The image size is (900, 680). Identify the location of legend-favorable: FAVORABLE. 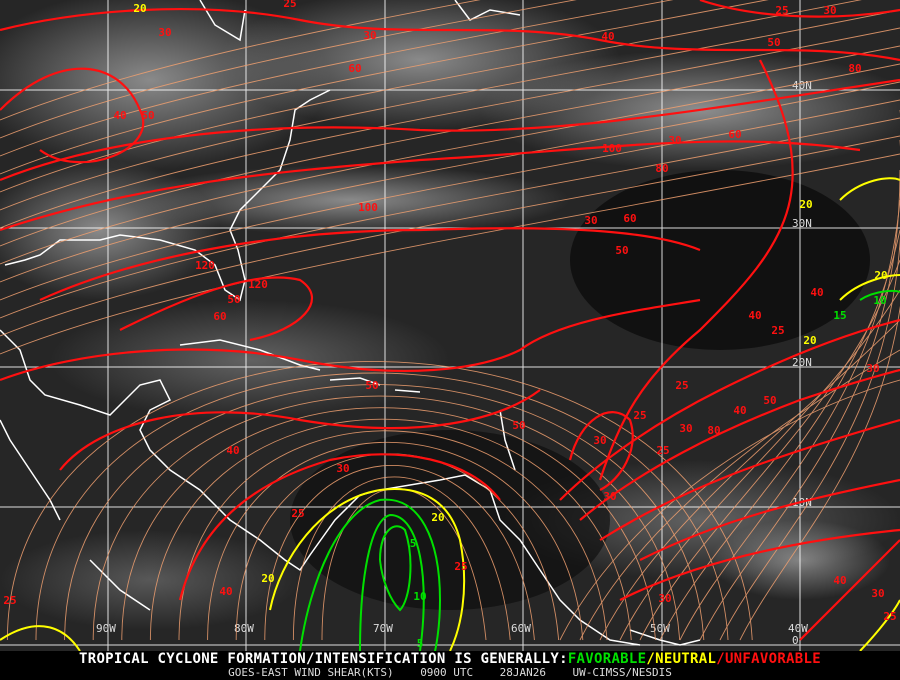
(607, 659).